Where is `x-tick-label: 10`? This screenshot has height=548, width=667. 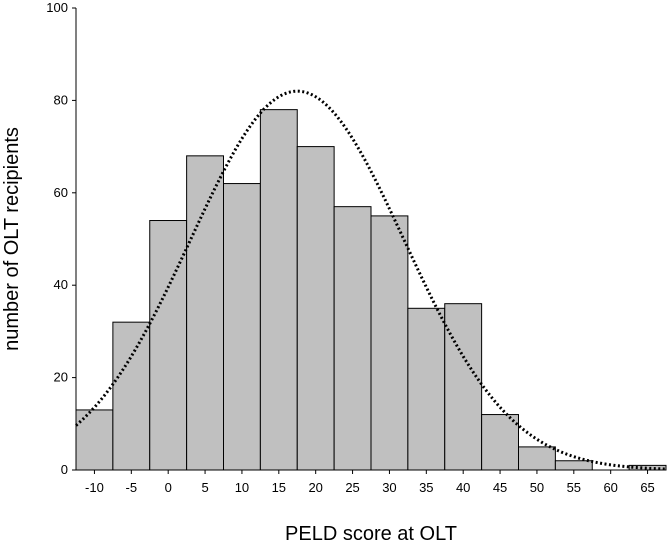
x-tick-label: 10 is located at coordinates (242, 487).